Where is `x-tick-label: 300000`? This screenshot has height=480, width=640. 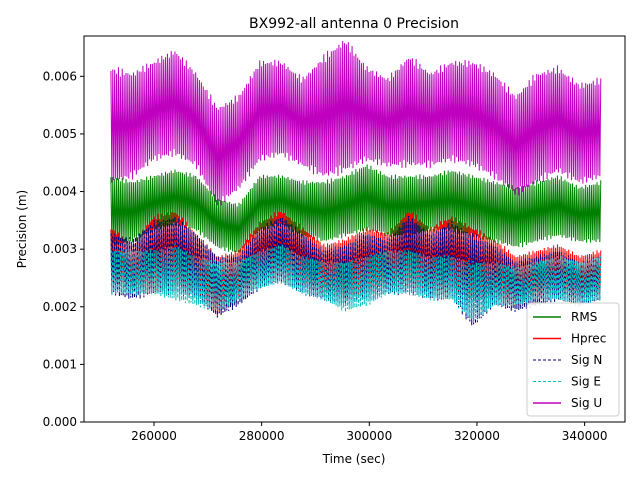
x-tick-label: 300000 is located at coordinates (369, 436).